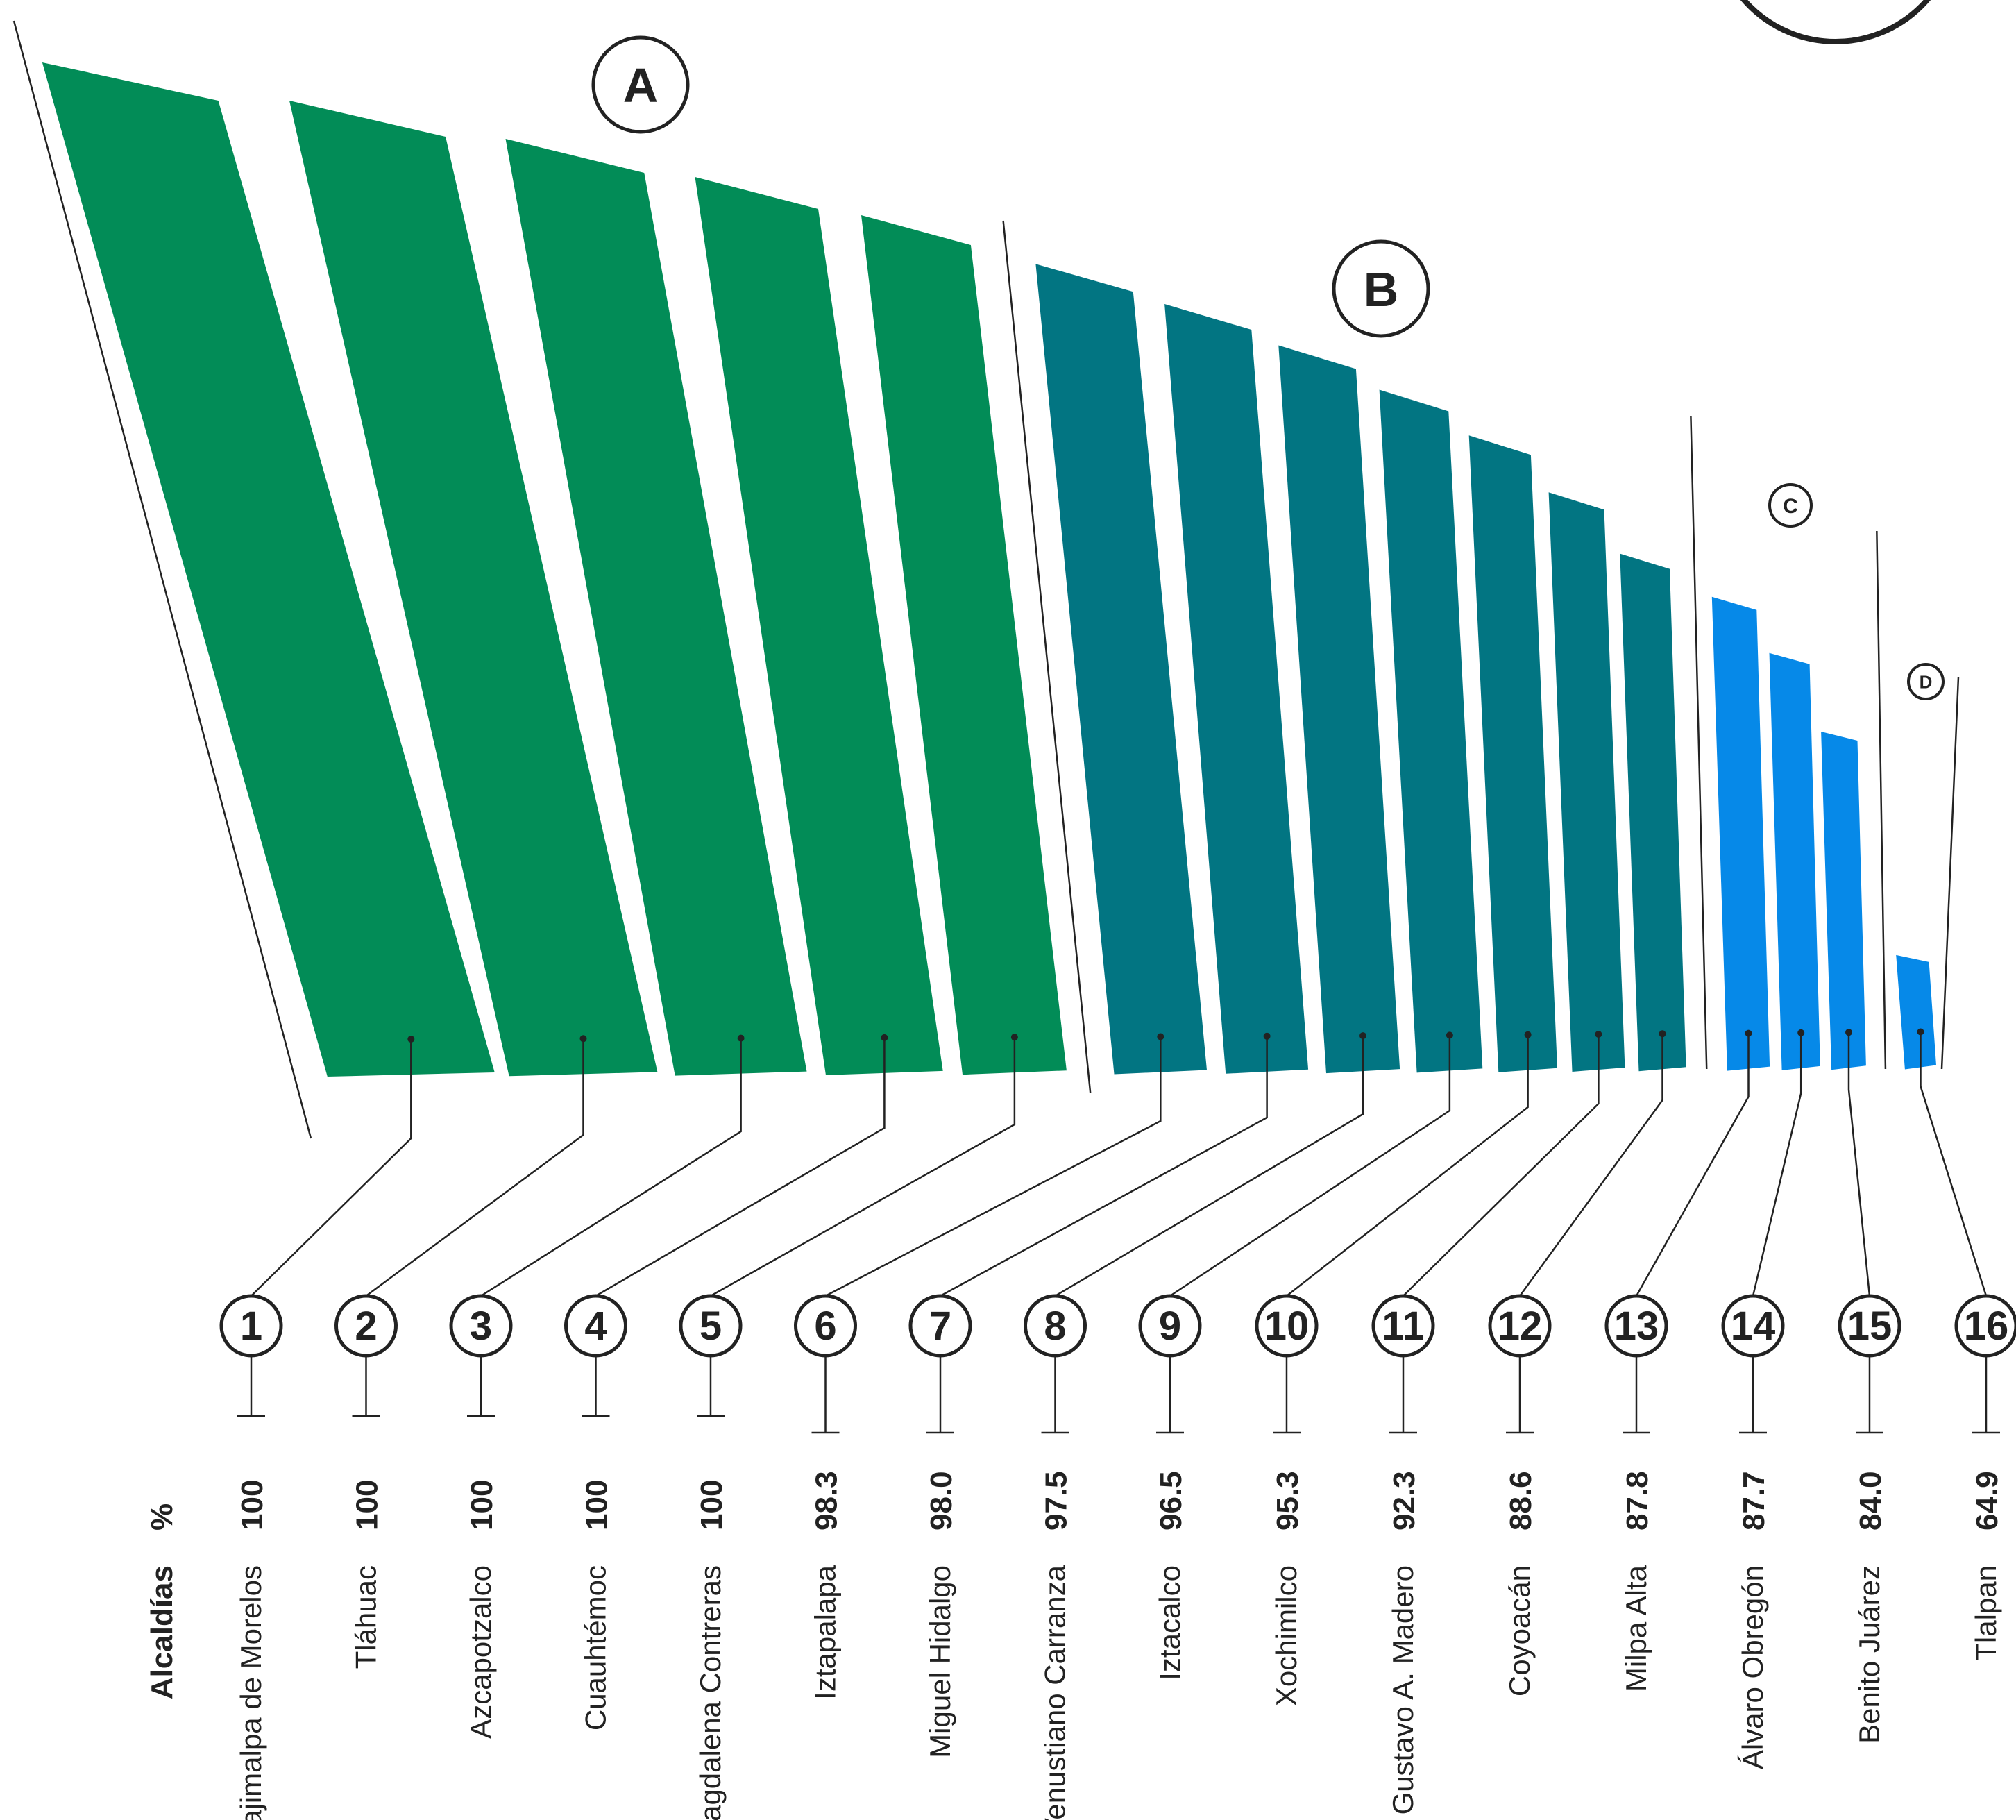 The image size is (2016, 1820). Describe the element at coordinates (826, 1632) in the screenshot. I see `category-label: Iztapalapa` at that location.